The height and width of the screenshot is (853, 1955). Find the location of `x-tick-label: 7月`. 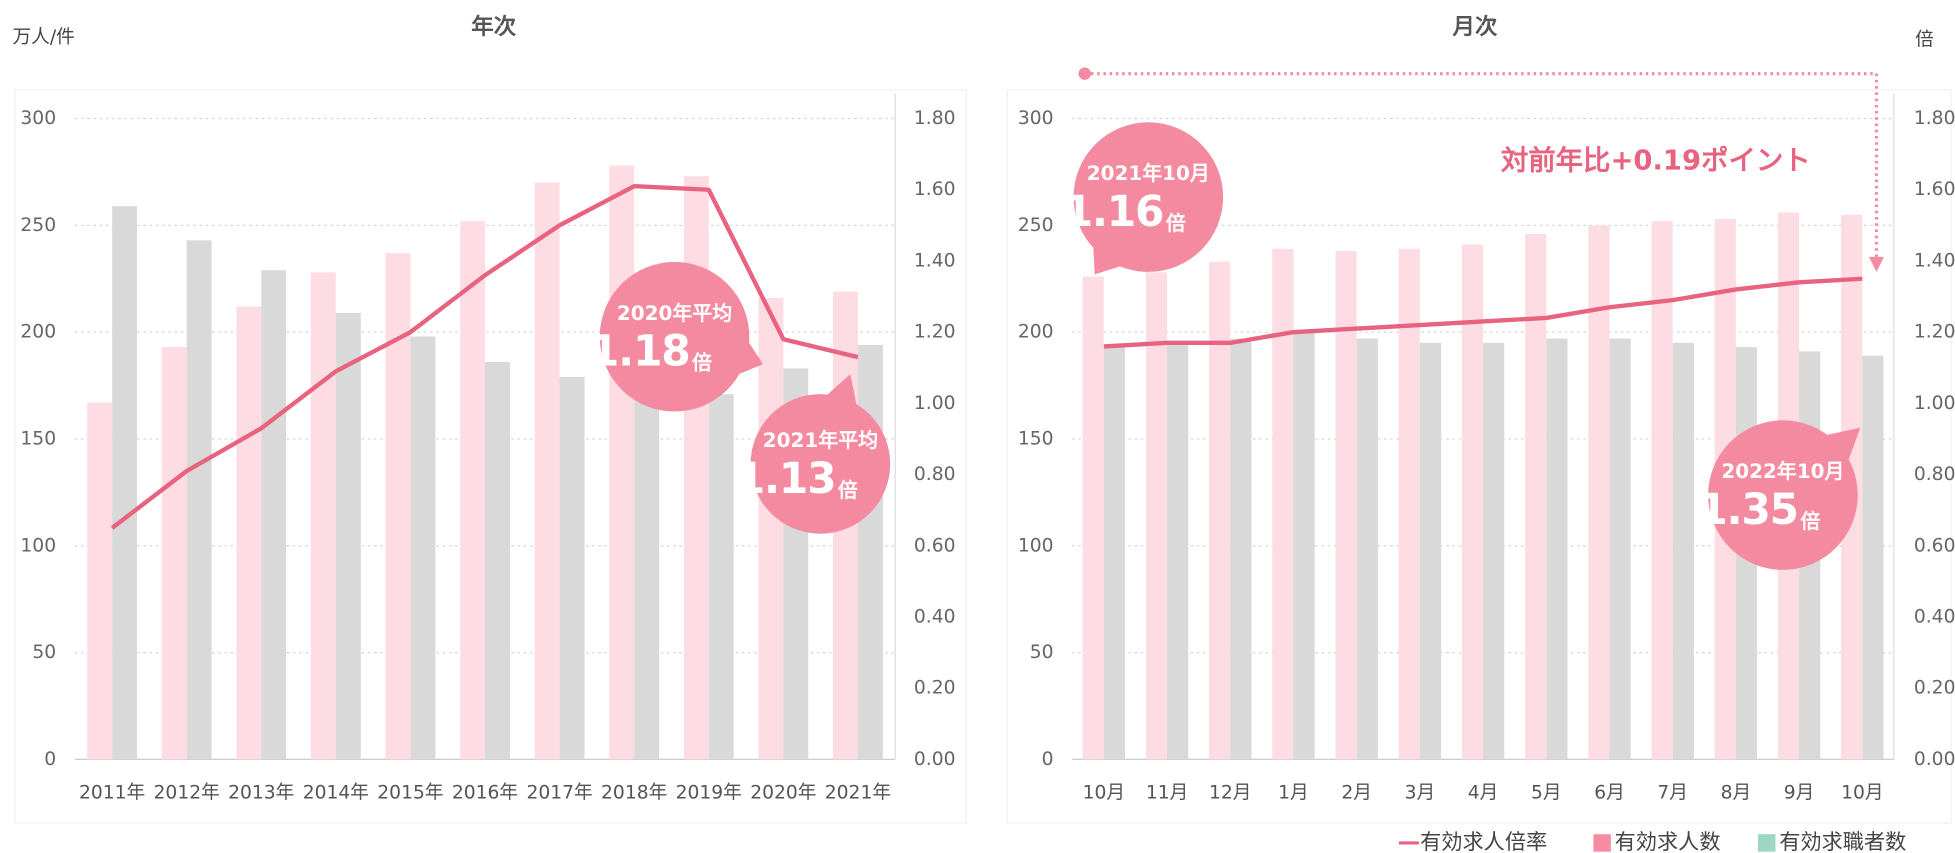

x-tick-label: 7月 is located at coordinates (1672, 793).